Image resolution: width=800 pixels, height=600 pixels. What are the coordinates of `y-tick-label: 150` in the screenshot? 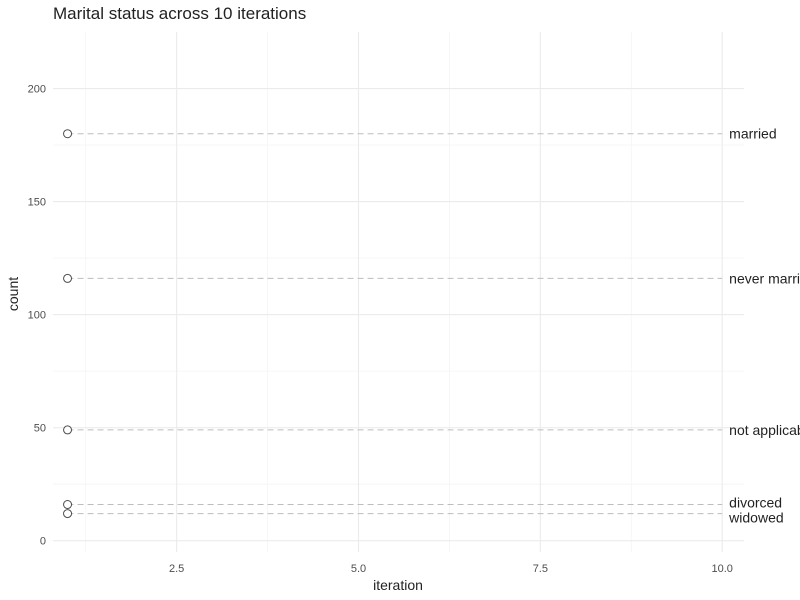 It's located at (37, 203).